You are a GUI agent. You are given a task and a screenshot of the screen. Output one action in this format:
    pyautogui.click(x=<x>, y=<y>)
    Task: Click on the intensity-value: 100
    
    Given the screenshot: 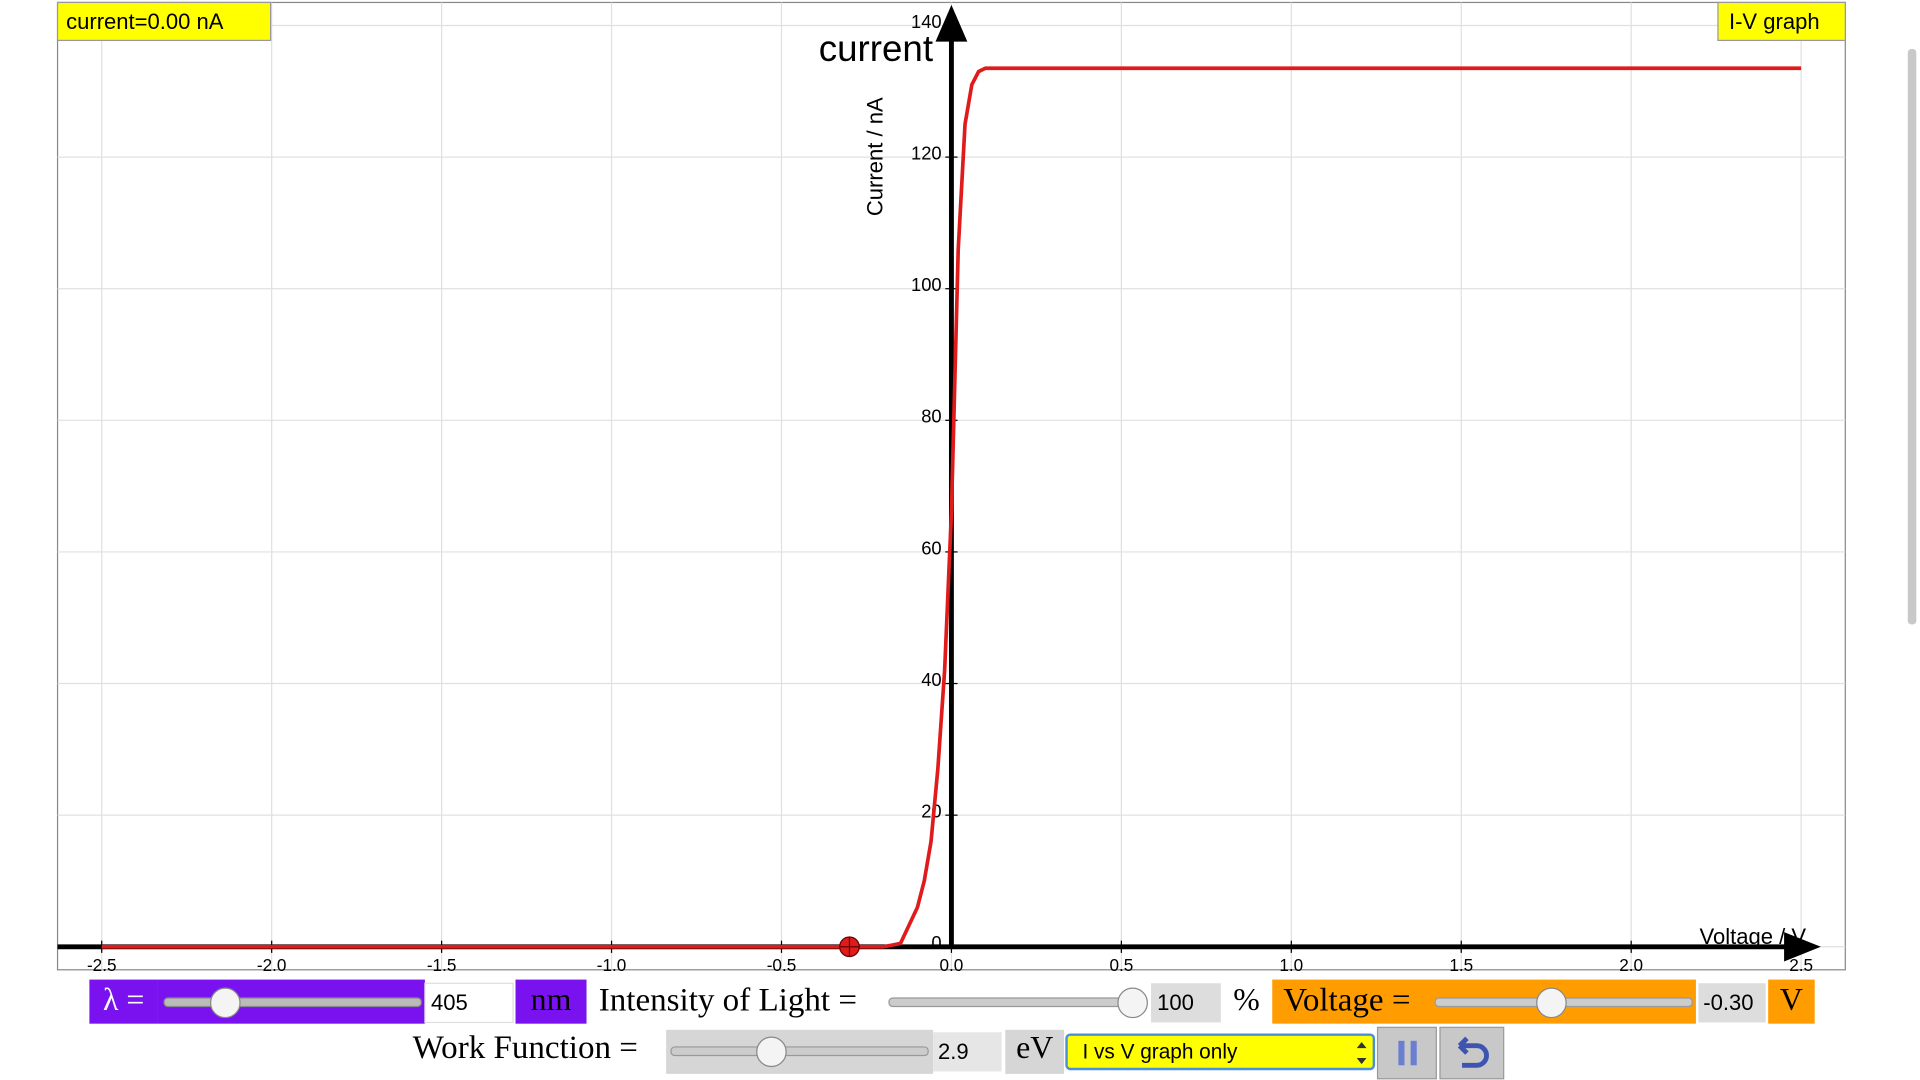 What is the action you would take?
    pyautogui.click(x=1175, y=1002)
    